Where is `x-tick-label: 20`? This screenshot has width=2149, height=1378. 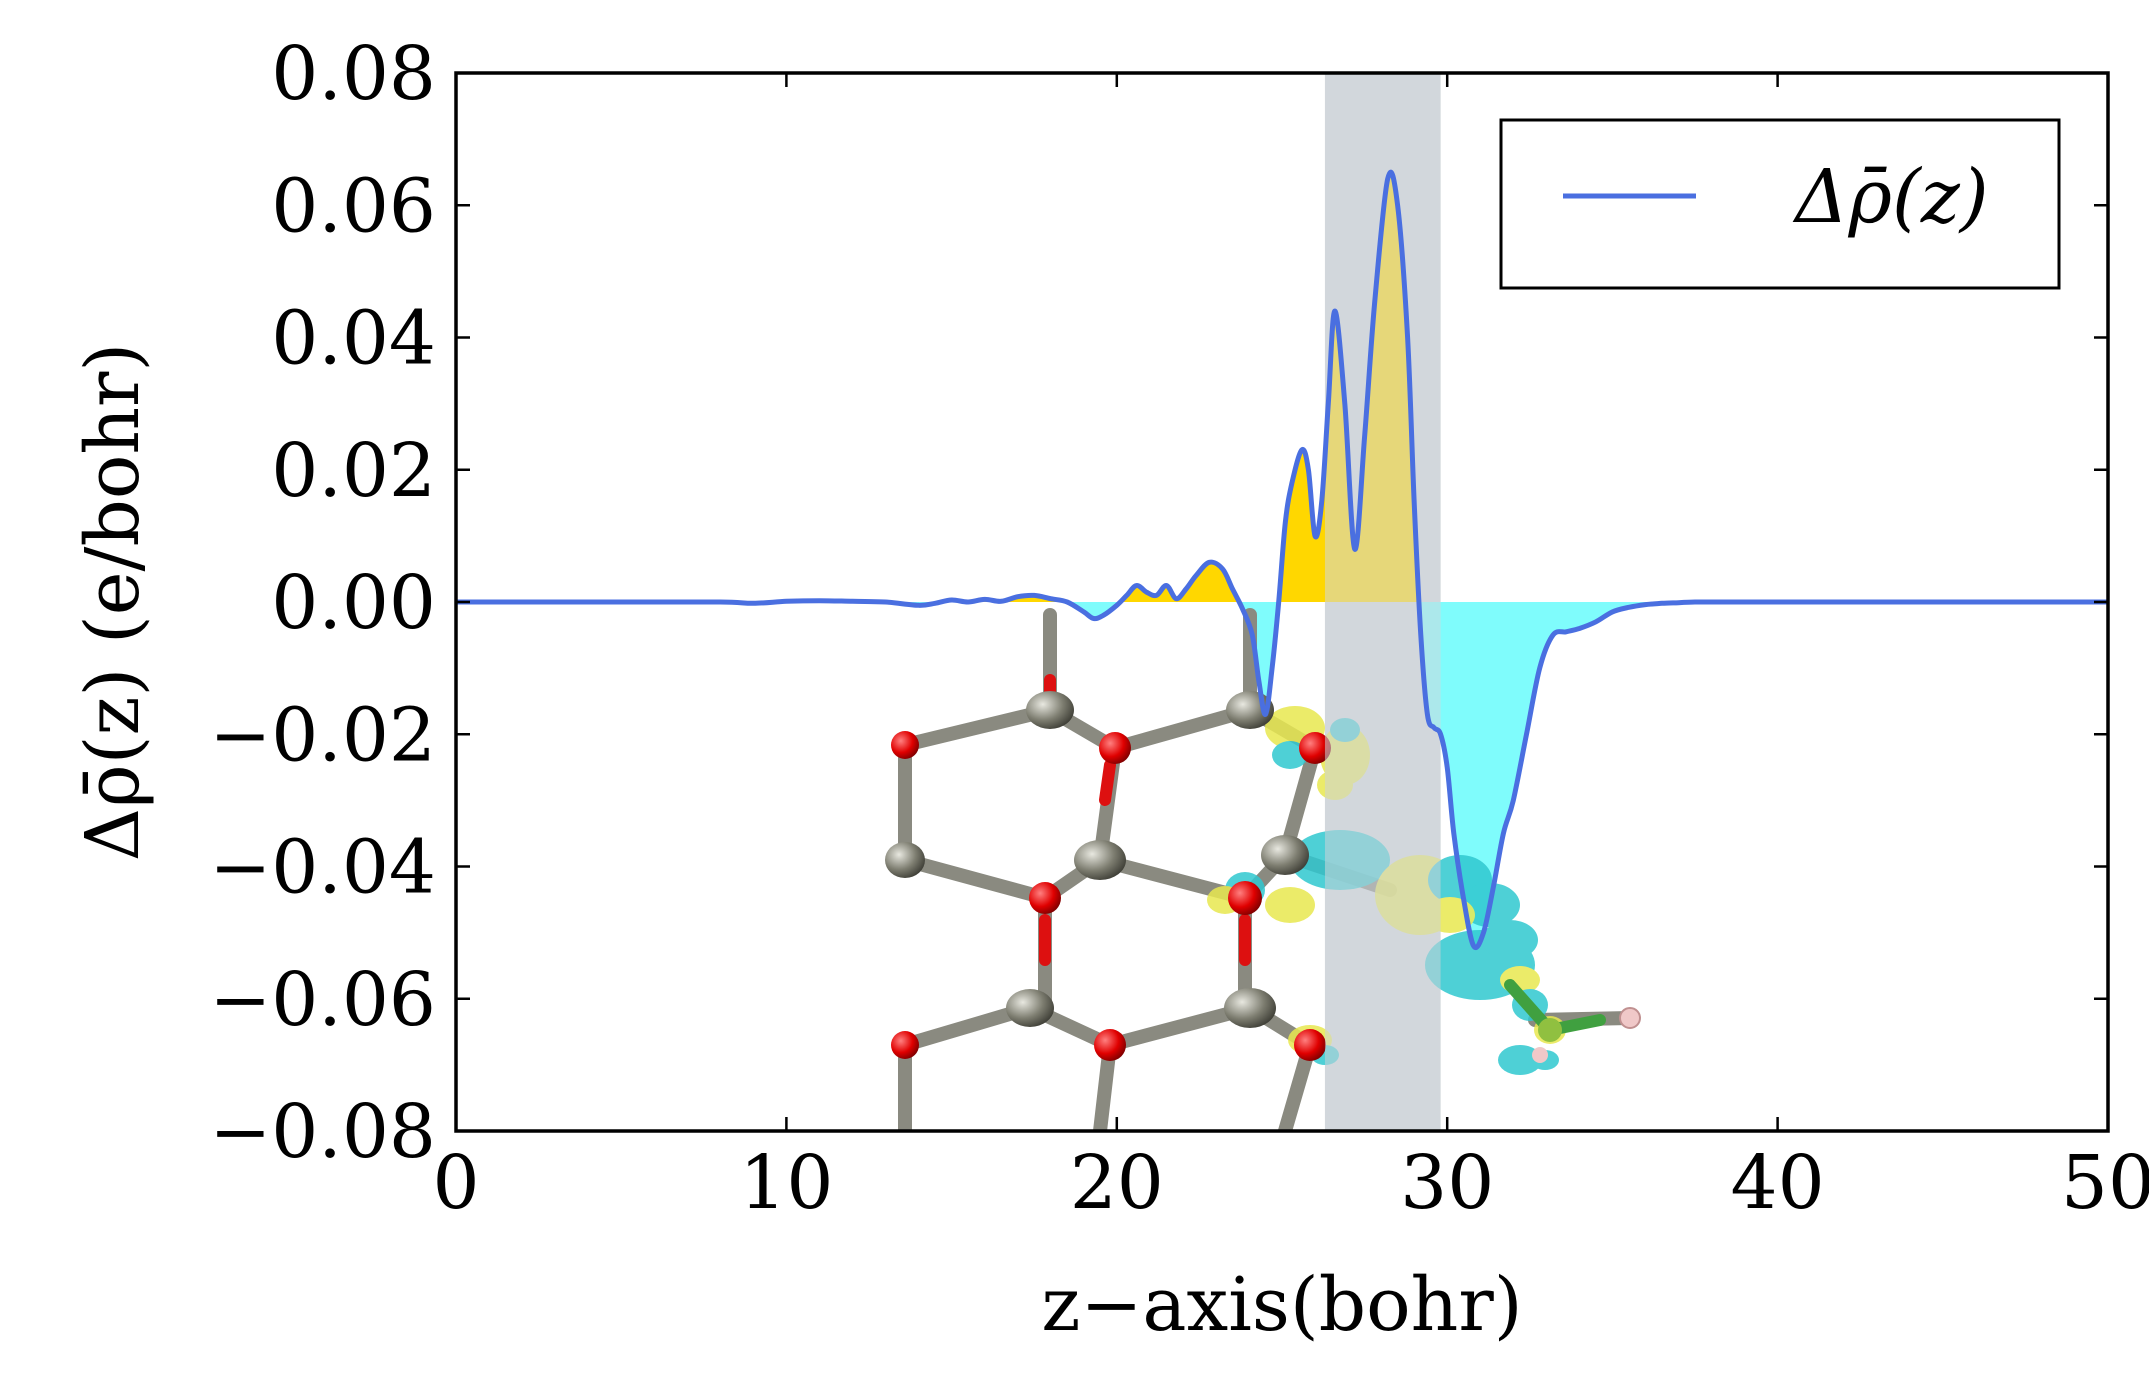
x-tick-label: 20 is located at coordinates (1117, 1183).